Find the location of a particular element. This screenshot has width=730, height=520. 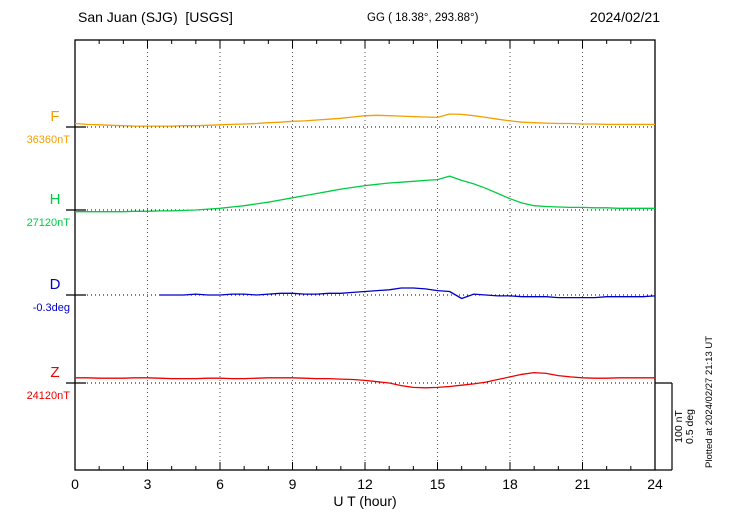

component-label-H: H is located at coordinates (55, 199).